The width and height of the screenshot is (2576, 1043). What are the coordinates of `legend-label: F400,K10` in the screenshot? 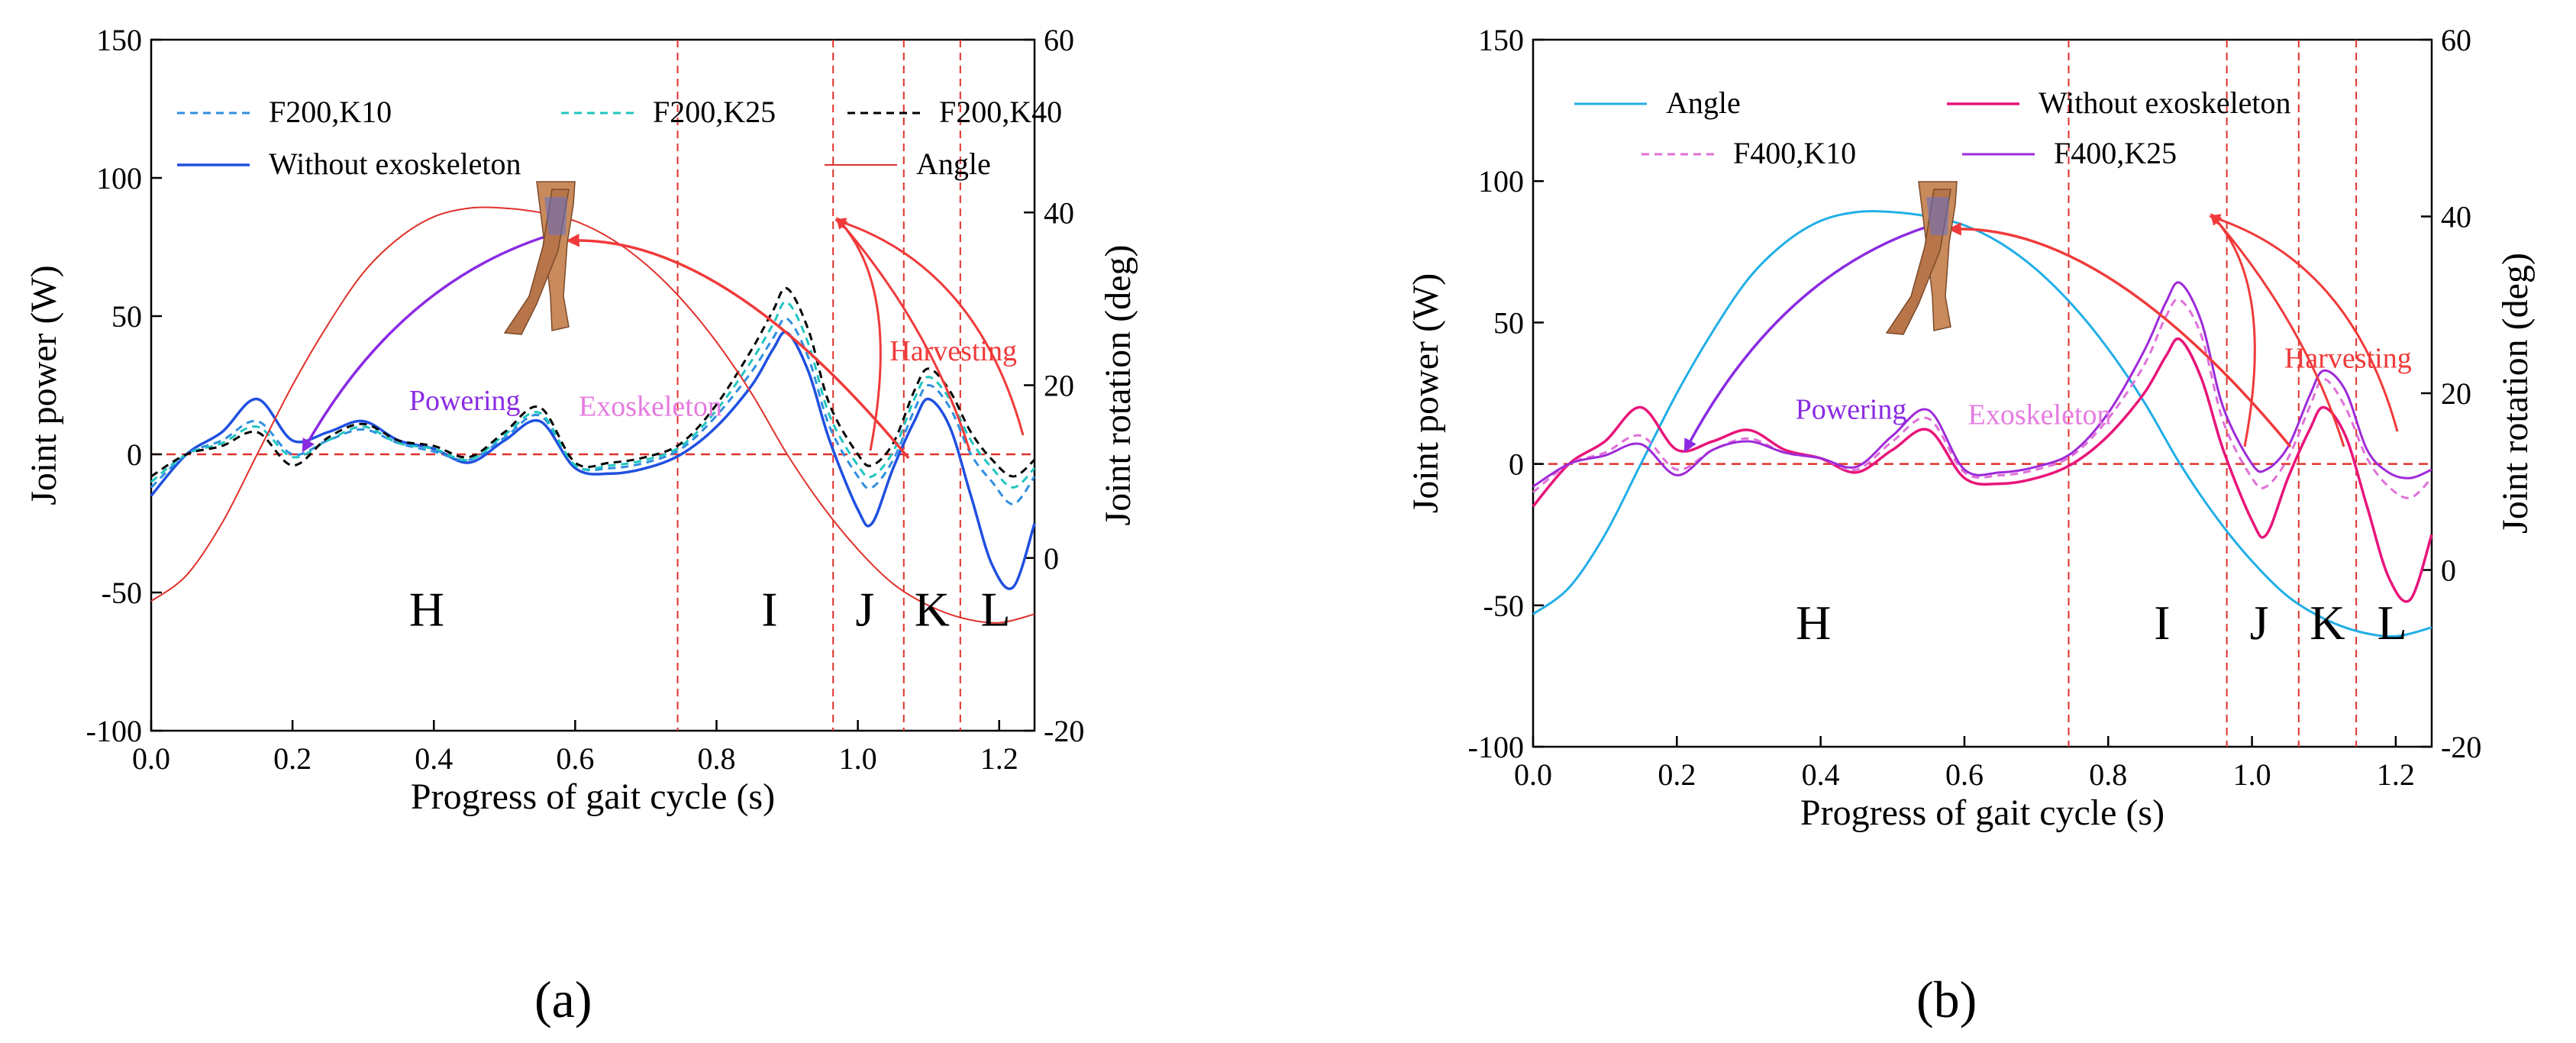 It's located at (1794, 153).